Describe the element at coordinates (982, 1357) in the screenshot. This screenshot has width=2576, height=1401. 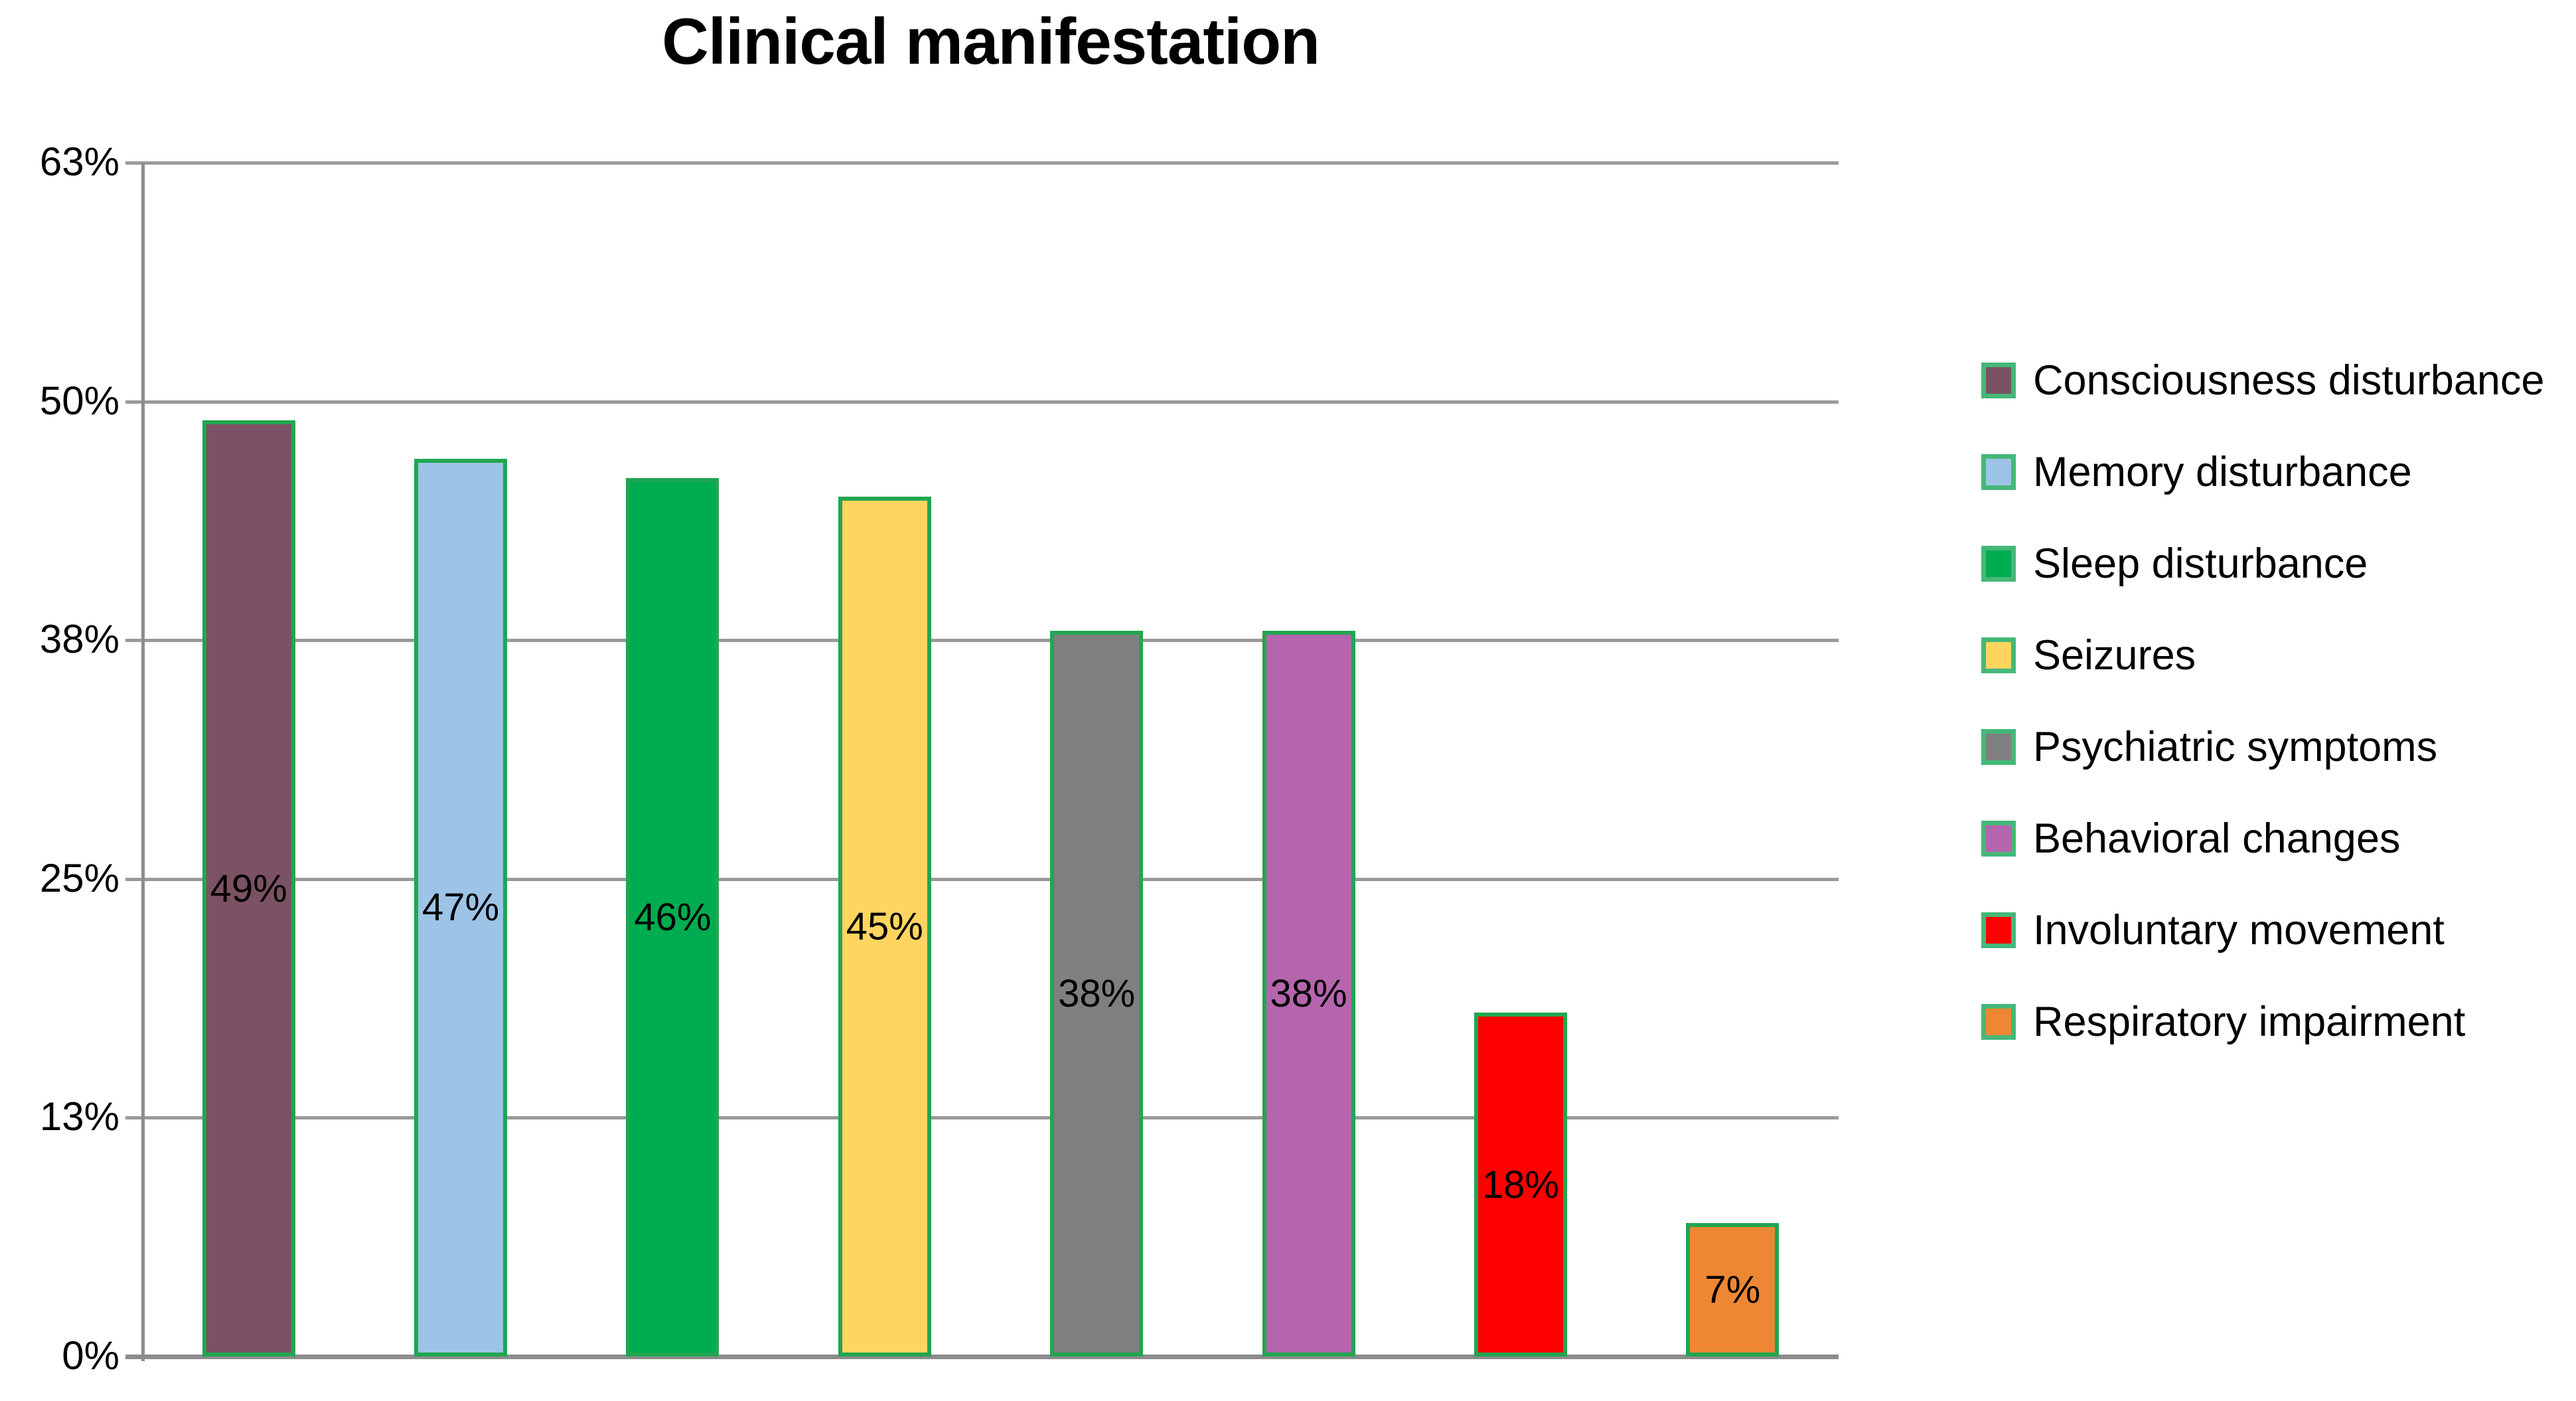
I see `x-axis-line` at that location.